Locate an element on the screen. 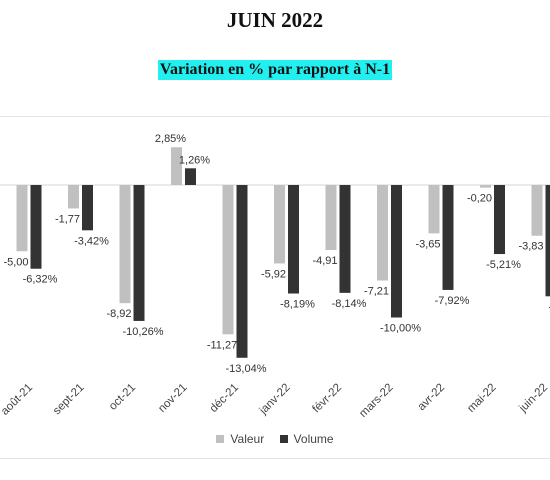 This screenshot has width=550, height=480. x-tick-label-6: févr-22 is located at coordinates (327, 399).